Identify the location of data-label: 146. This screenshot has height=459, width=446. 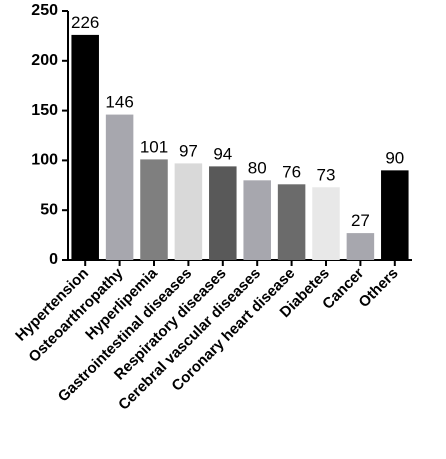
(119, 102).